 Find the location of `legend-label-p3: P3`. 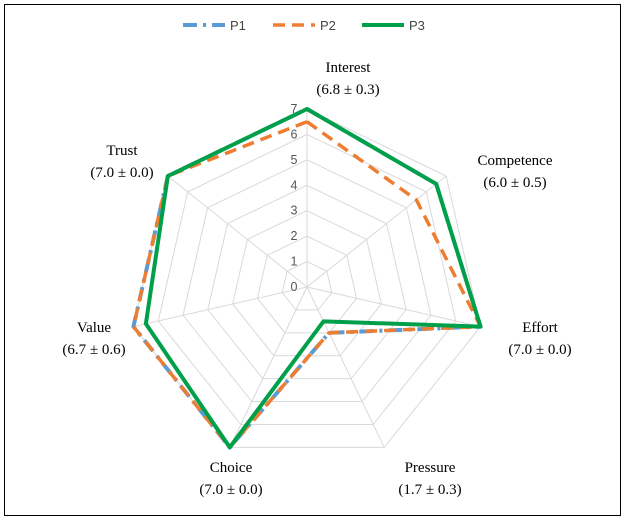

legend-label-p3: P3 is located at coordinates (417, 25).